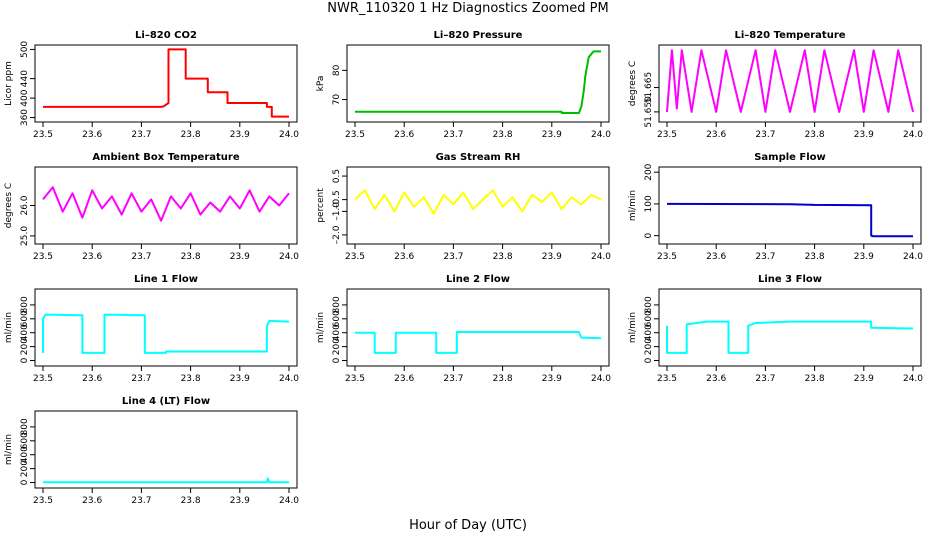  I want to click on y-tick-label: –2.0, so click(337, 234).